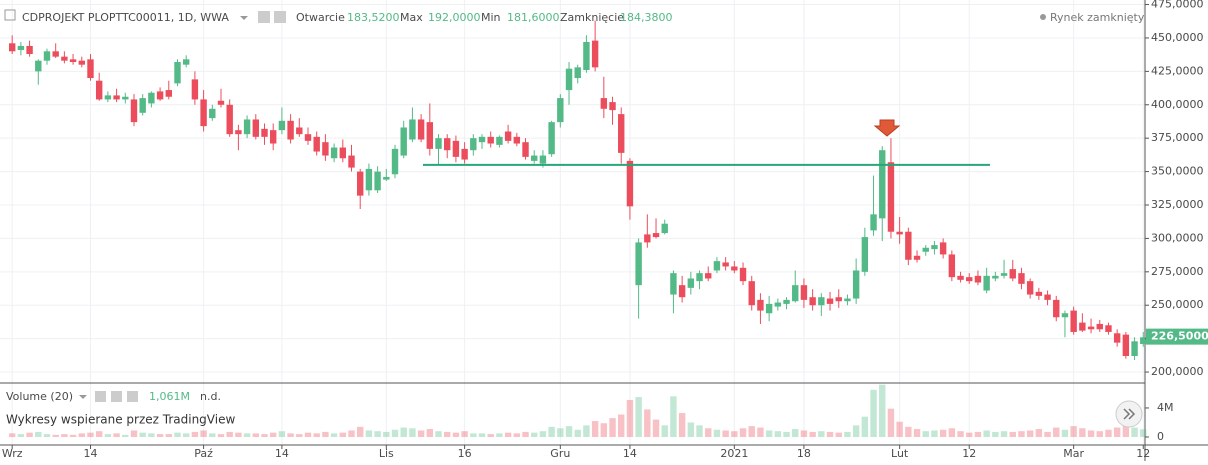  Describe the element at coordinates (1177, 237) in the screenshot. I see `y-tick-label: 300,0000` at that location.